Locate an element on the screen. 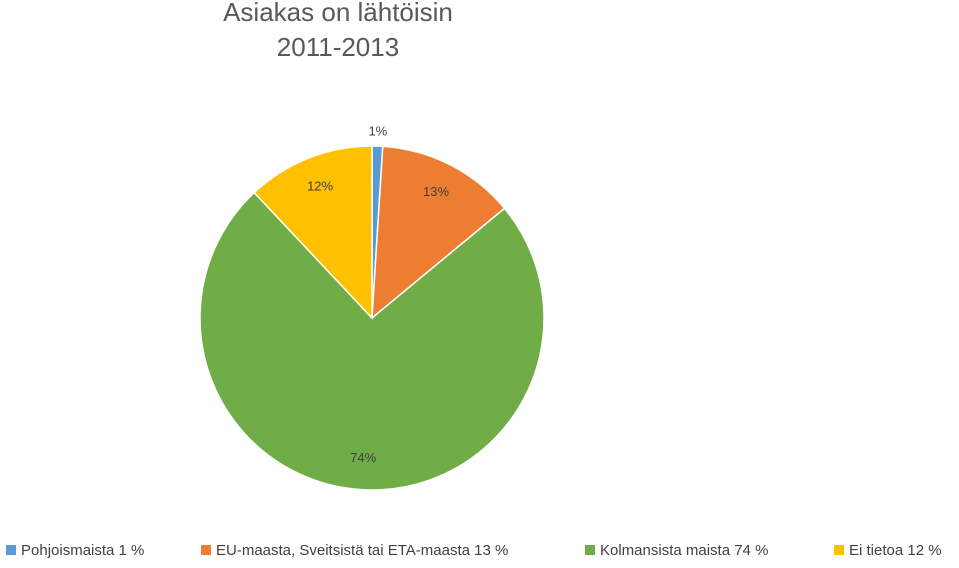 This screenshot has height=568, width=959. legend-label: Kolmansista maista 74 % is located at coordinates (684, 550).